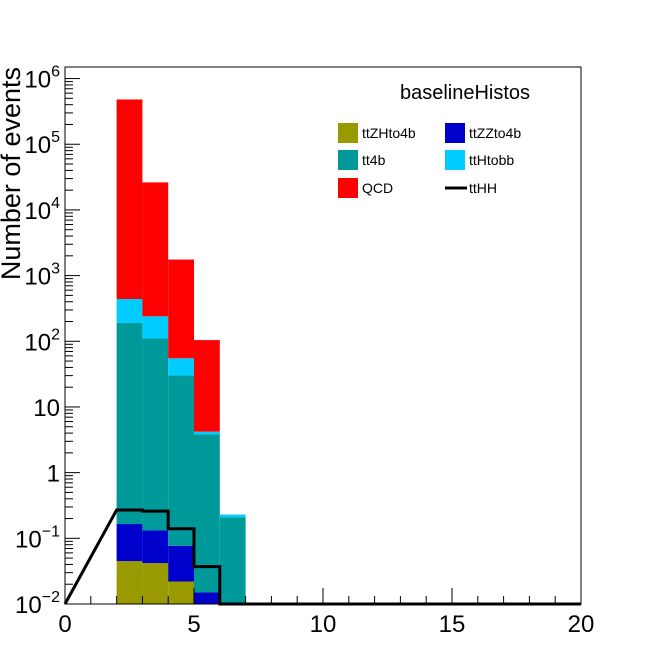  Describe the element at coordinates (37, 604) in the screenshot. I see `y-tick-label: 10⁻²` at that location.